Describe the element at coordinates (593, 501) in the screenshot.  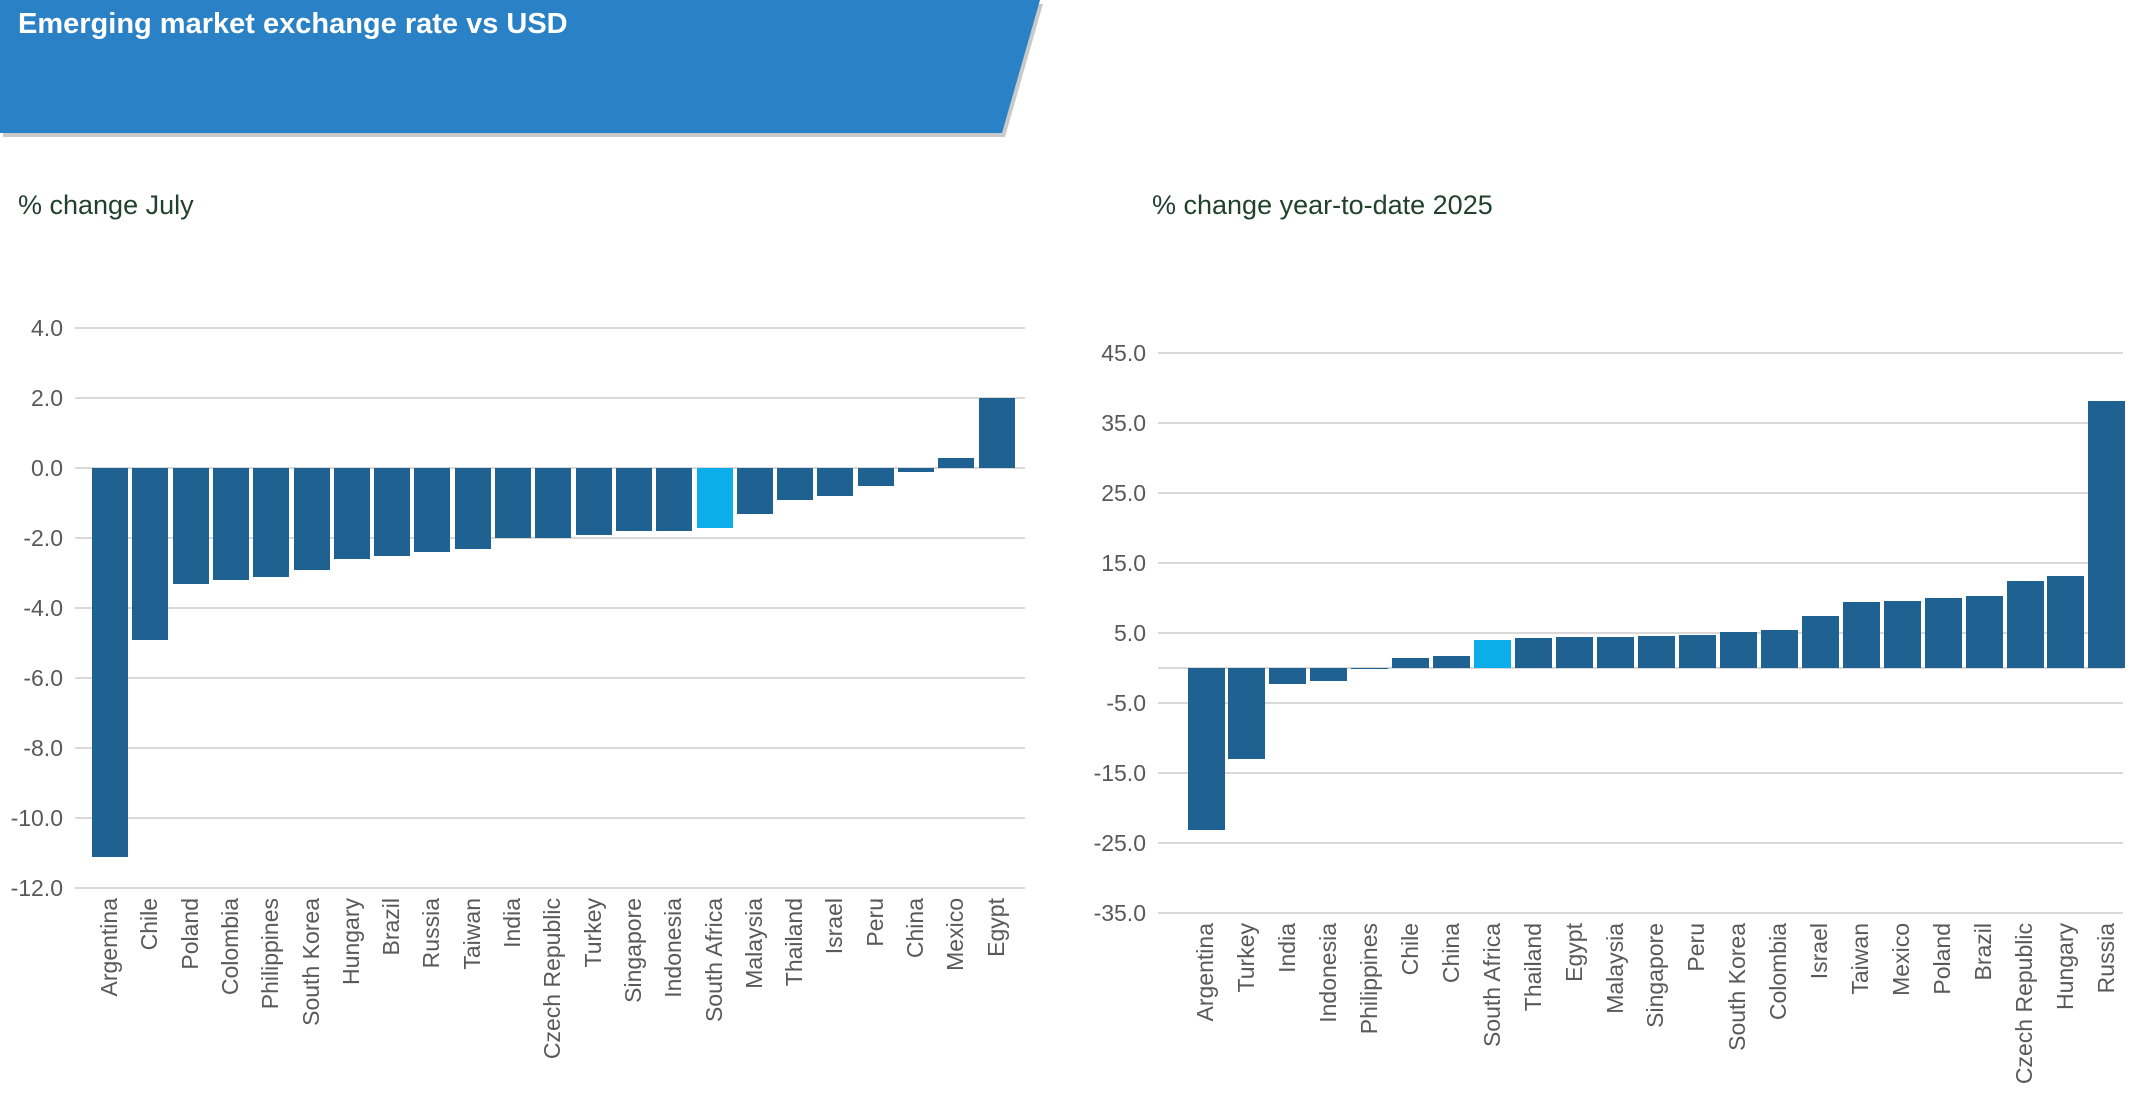
I see `bar-turkey` at that location.